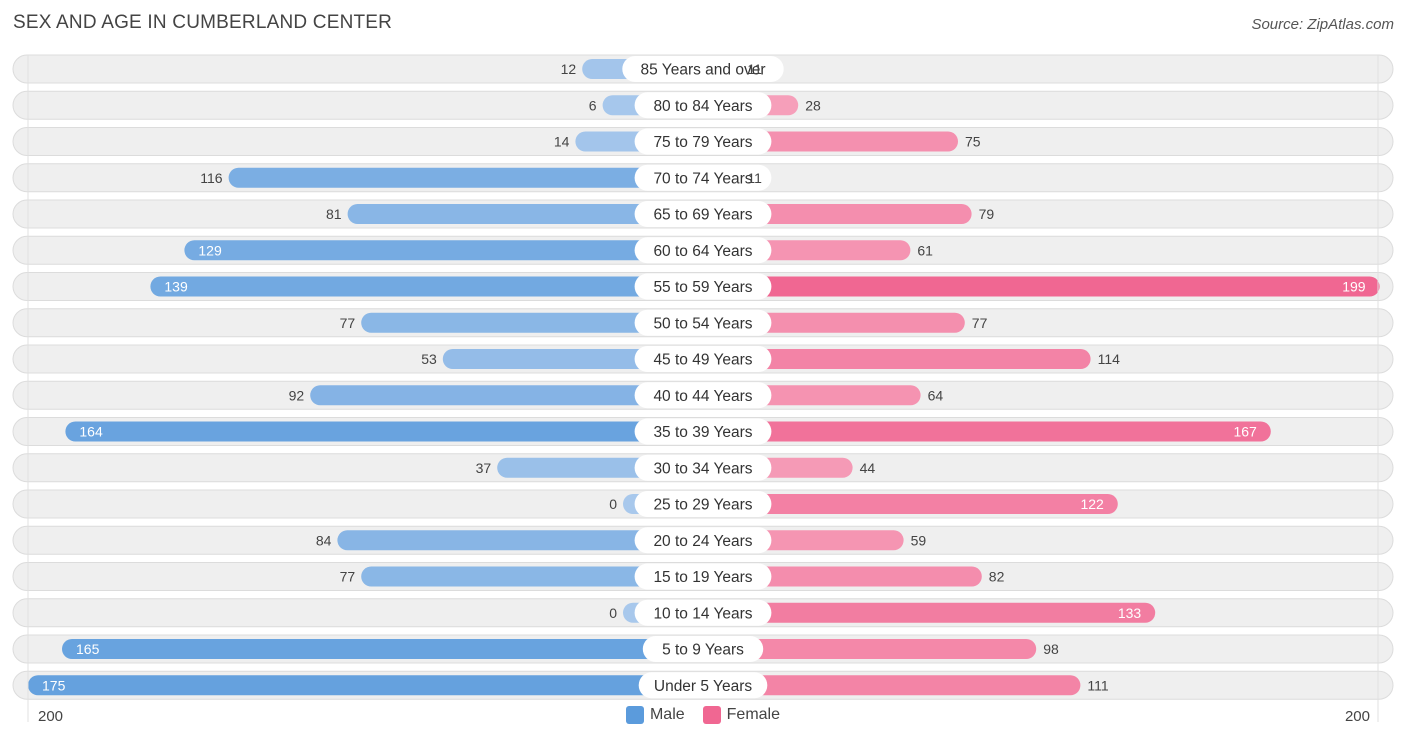 The width and height of the screenshot is (1406, 741). I want to click on male-value-label: 81, so click(334, 214).